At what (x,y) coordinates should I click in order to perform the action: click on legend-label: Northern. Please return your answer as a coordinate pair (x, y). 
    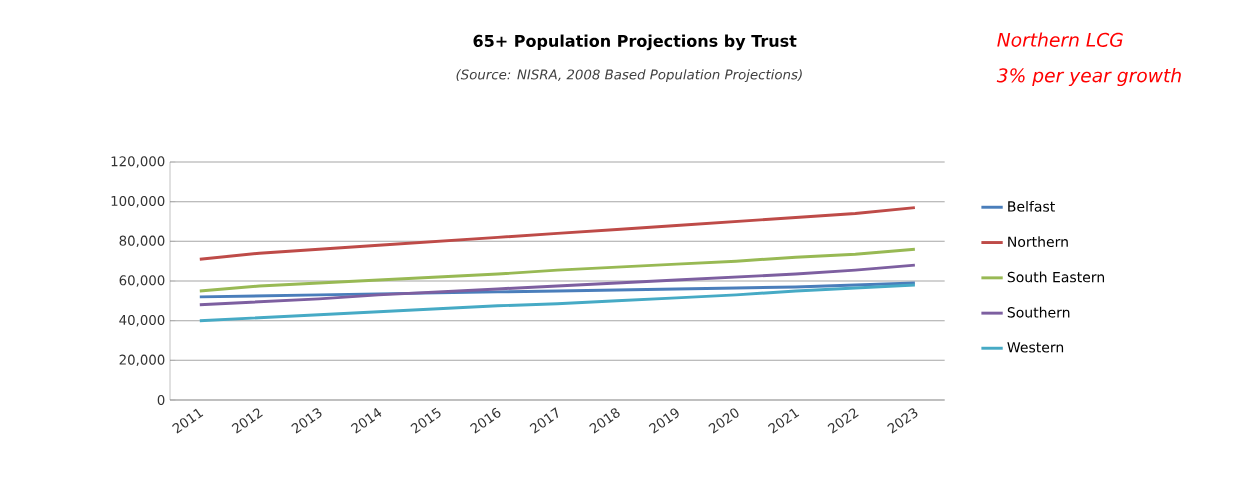
    Looking at the image, I should click on (1038, 242).